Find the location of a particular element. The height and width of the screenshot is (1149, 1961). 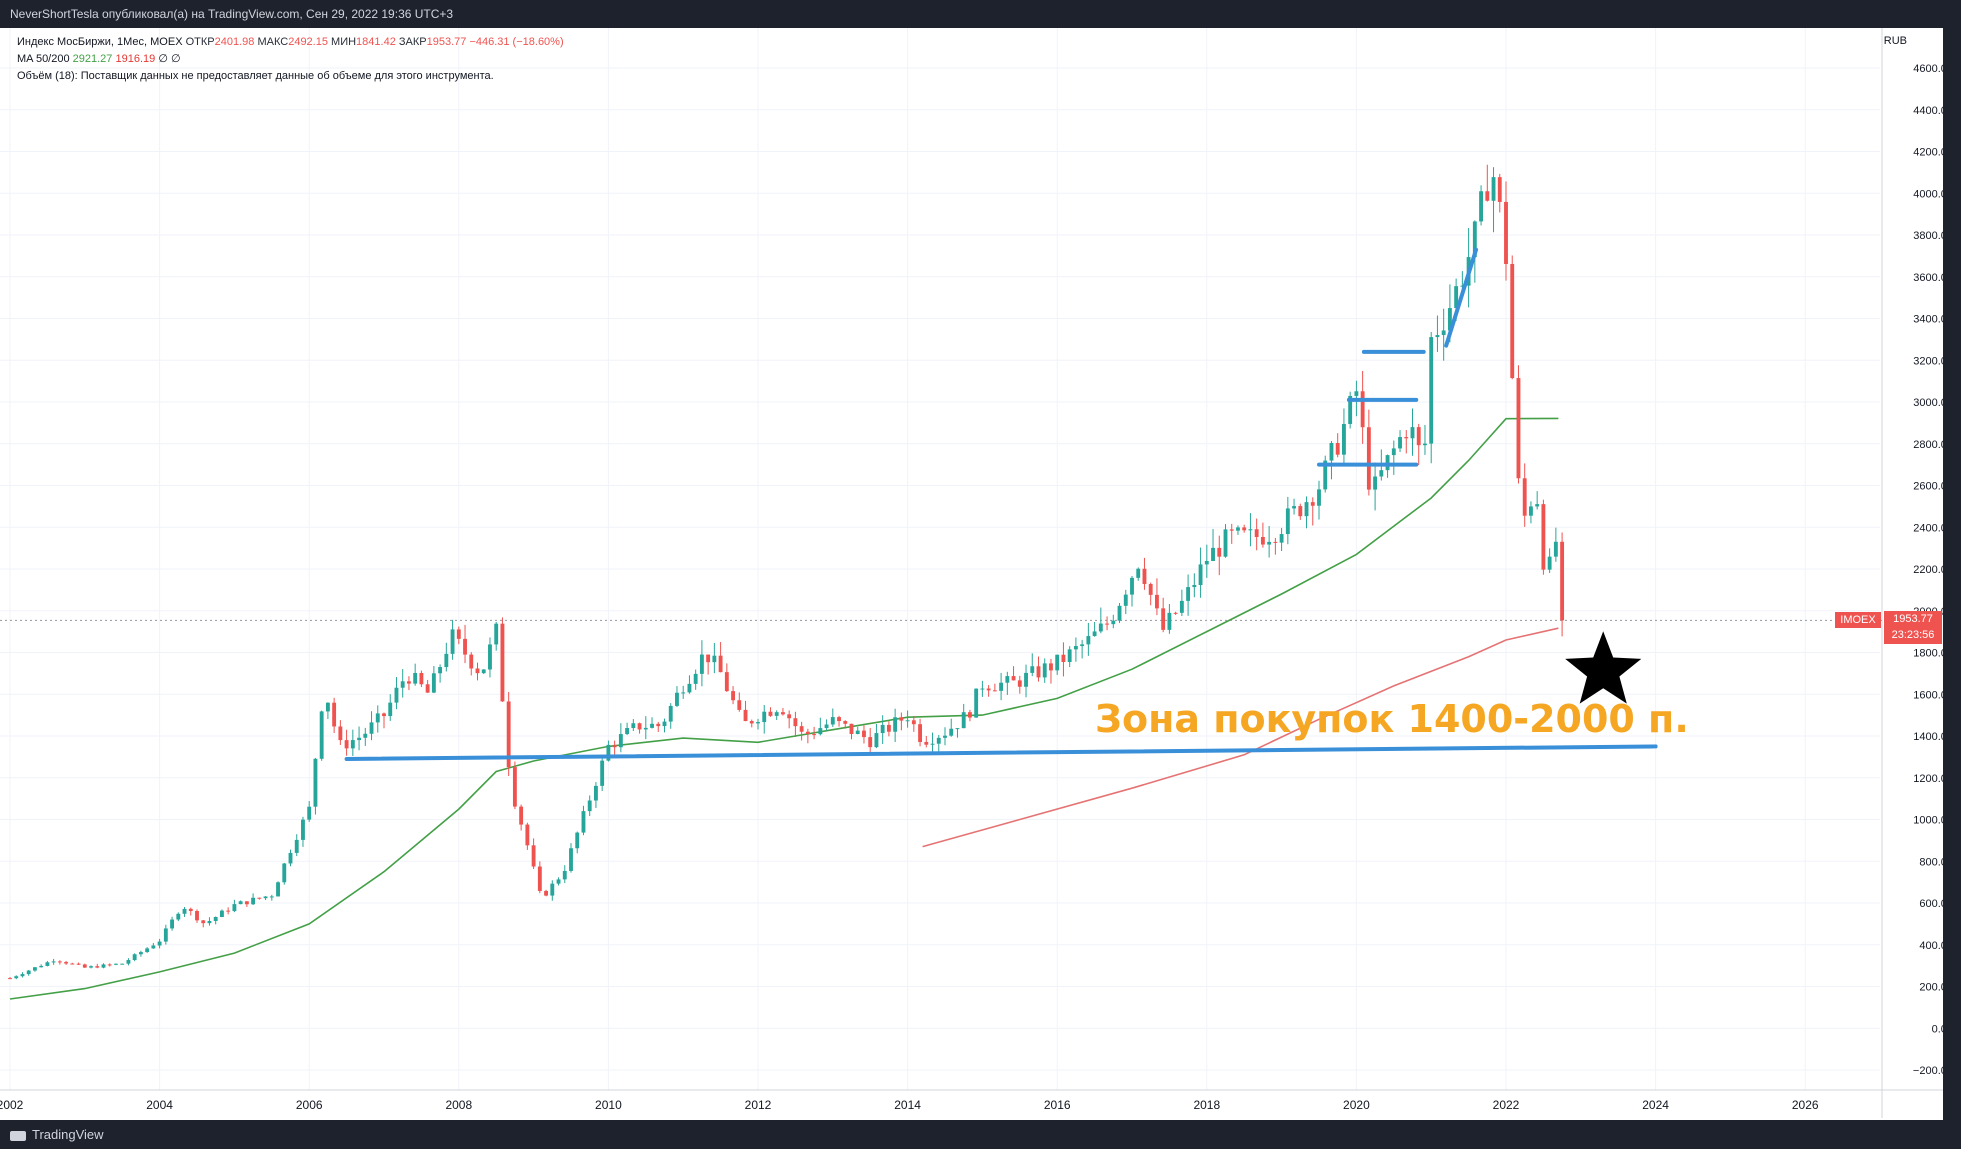

low-label: МИН is located at coordinates (344, 42).